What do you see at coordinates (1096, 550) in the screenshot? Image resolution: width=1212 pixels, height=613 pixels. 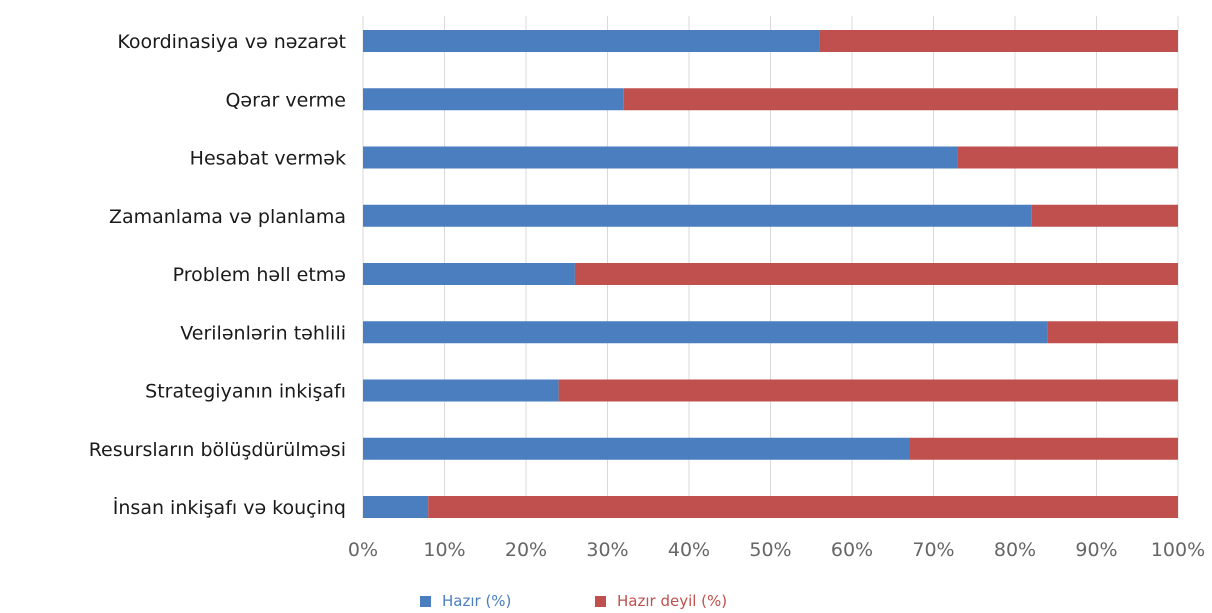 I see `x-tick-label: 90%` at bounding box center [1096, 550].